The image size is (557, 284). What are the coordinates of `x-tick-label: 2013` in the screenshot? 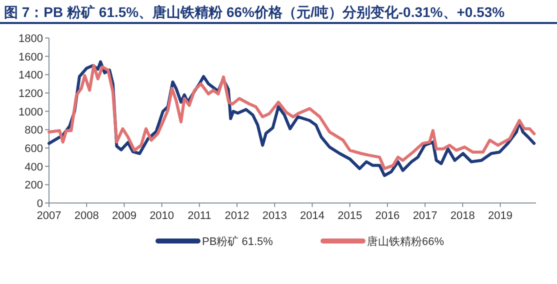 It's located at (274, 216).